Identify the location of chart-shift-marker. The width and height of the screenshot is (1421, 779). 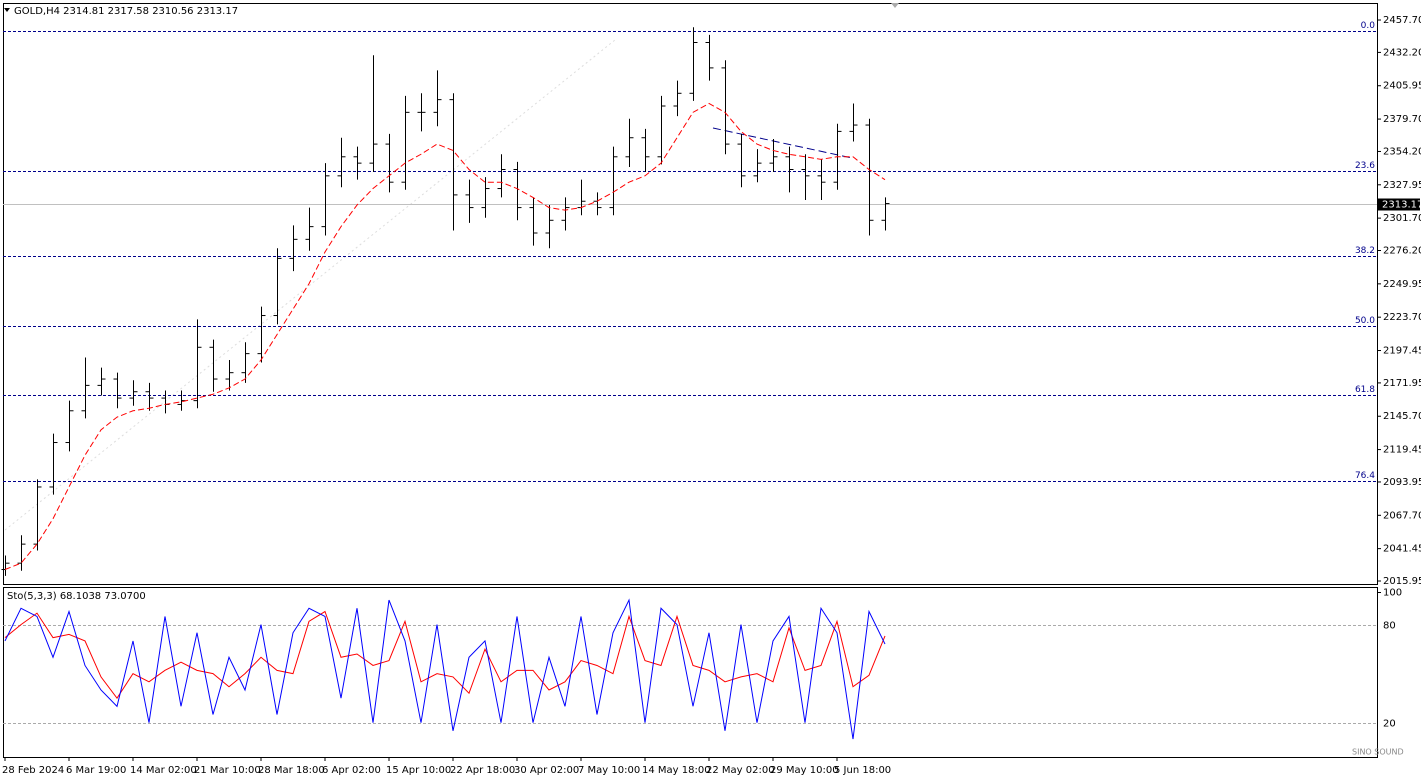
(895, 5).